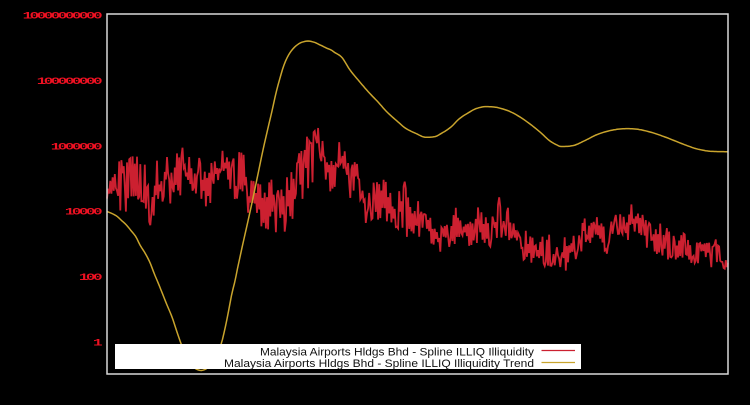 The width and height of the screenshot is (750, 405). What do you see at coordinates (63, 16) in the screenshot?
I see `svg-text: 10000000000` at bounding box center [63, 16].